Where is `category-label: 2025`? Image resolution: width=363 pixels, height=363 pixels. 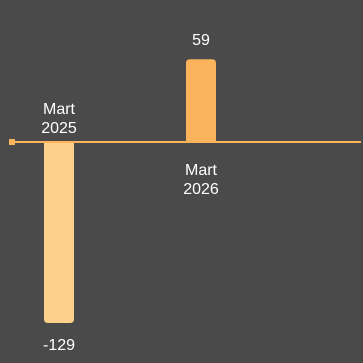 category-label: 2025 is located at coordinates (59, 128).